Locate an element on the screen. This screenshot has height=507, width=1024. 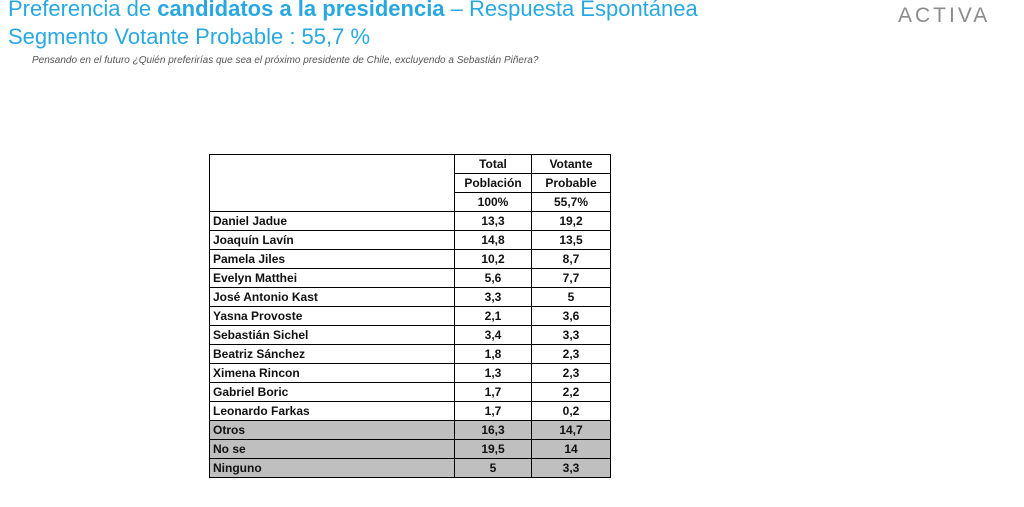
table-row: Leonardo Farkas 1,7 0,2 is located at coordinates (410, 411).